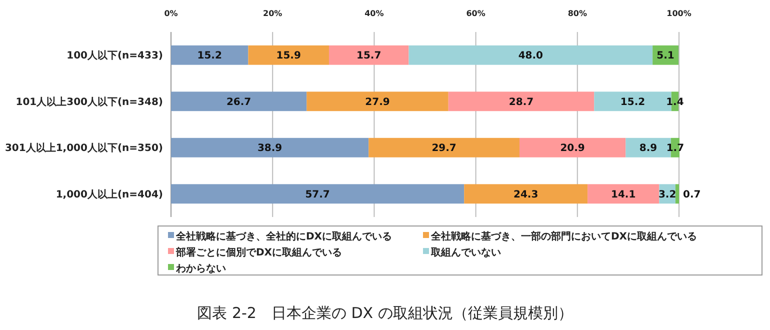 The image size is (770, 330). I want to click on data-label: 15.7, so click(369, 56).